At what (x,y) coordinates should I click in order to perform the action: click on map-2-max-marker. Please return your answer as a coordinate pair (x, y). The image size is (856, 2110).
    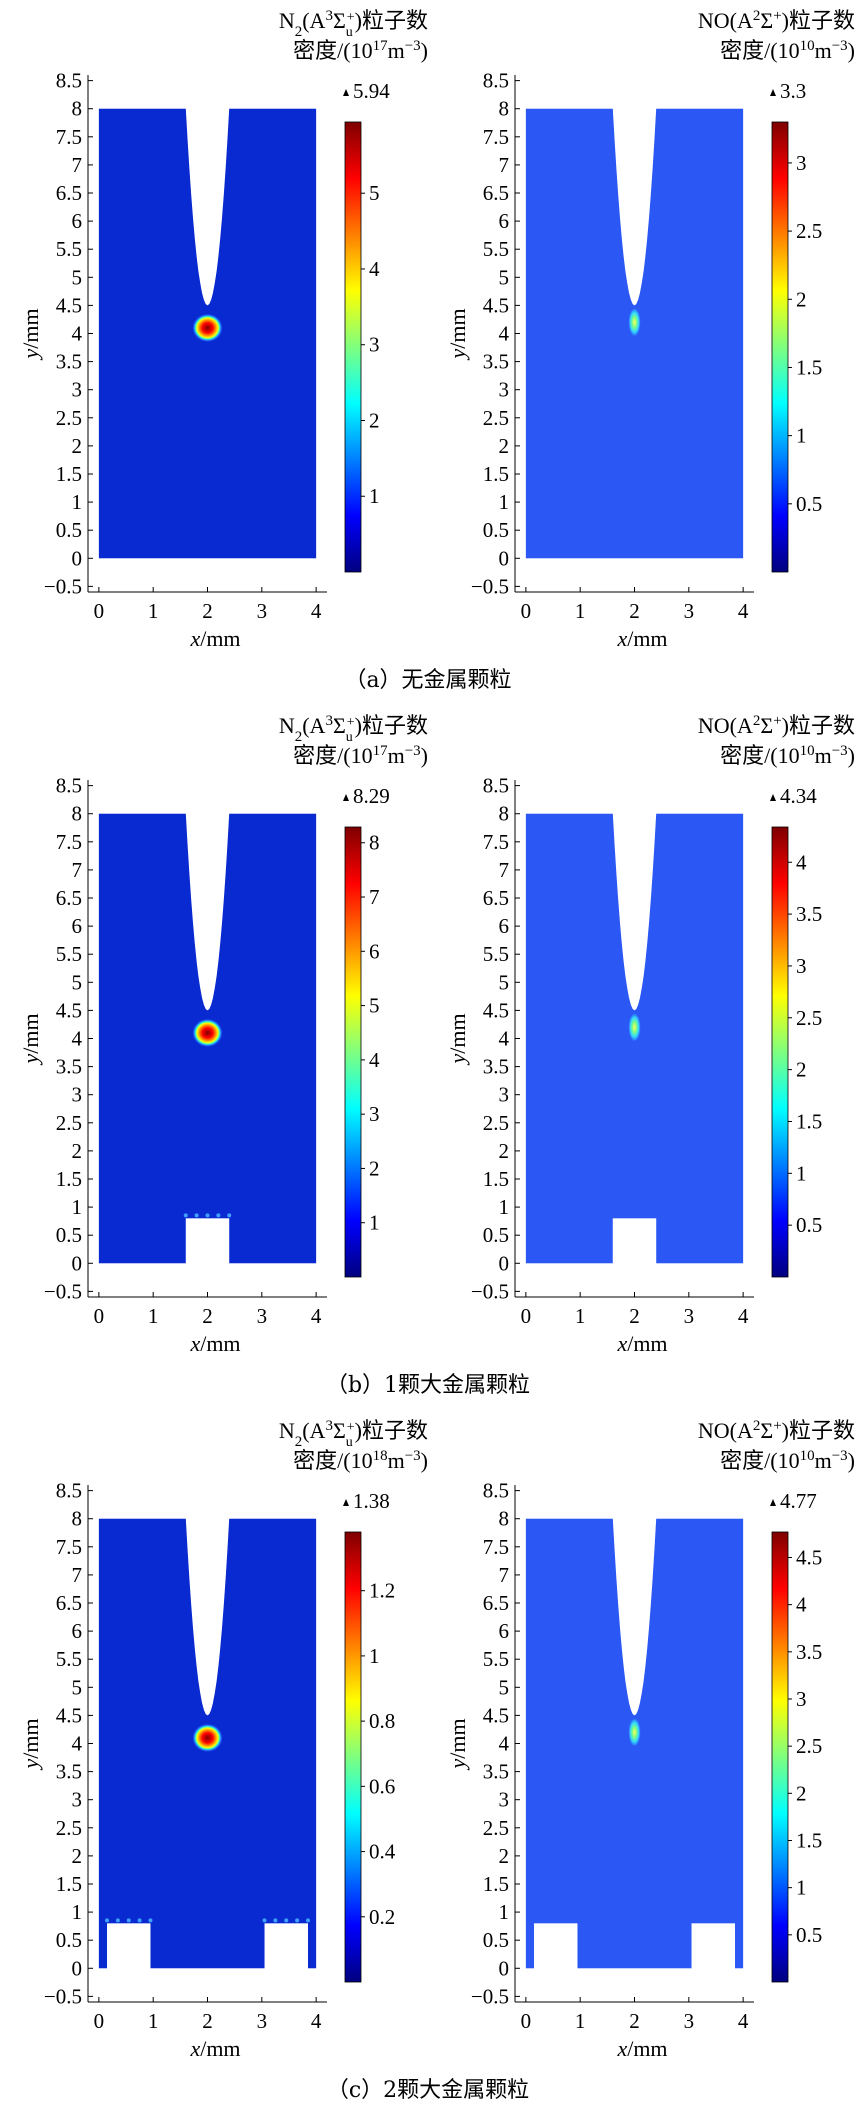
    Looking at the image, I should click on (773, 92).